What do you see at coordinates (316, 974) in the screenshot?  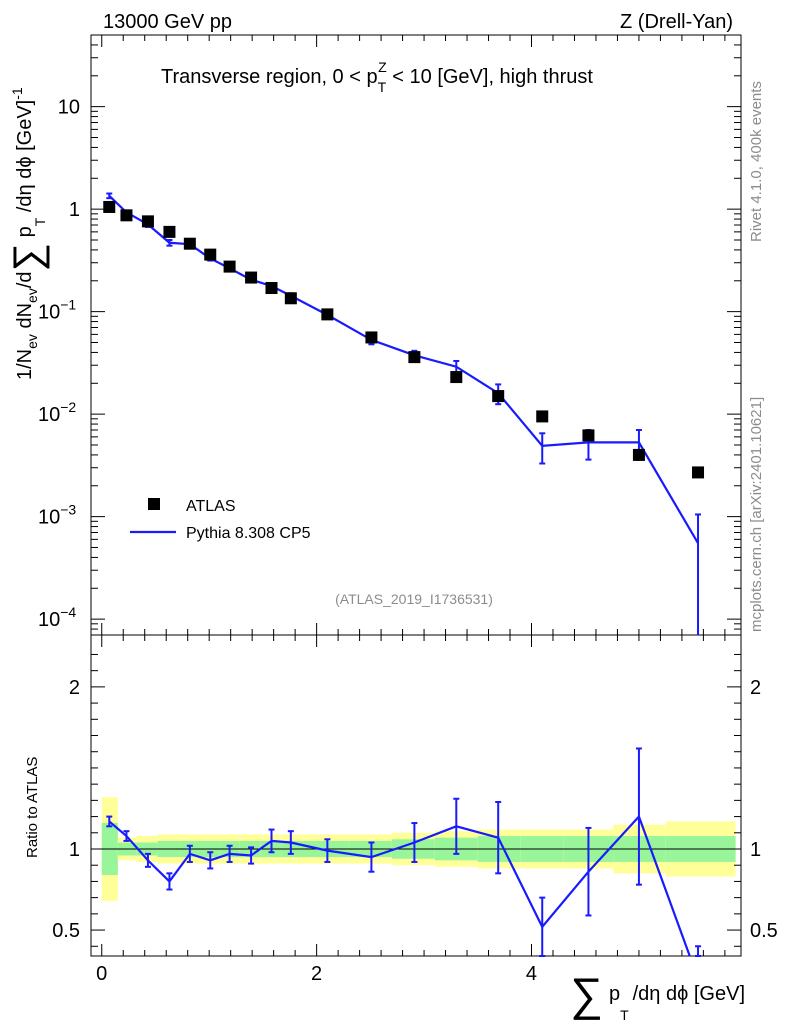 I see `x-tick-label-2: 2` at bounding box center [316, 974].